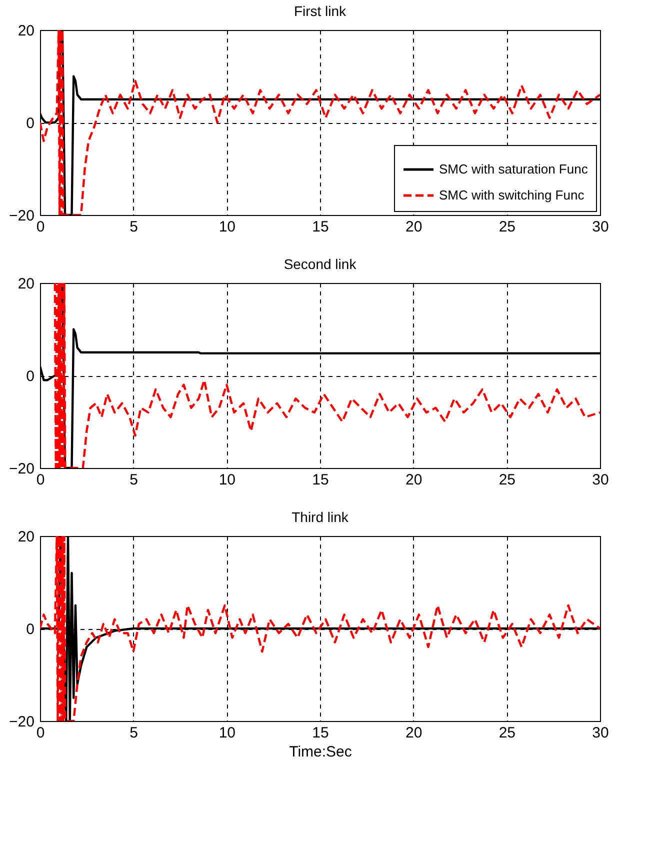 The width and height of the screenshot is (646, 861). Describe the element at coordinates (513, 169) in the screenshot. I see `legend-label: SMC with saturation Func` at that location.